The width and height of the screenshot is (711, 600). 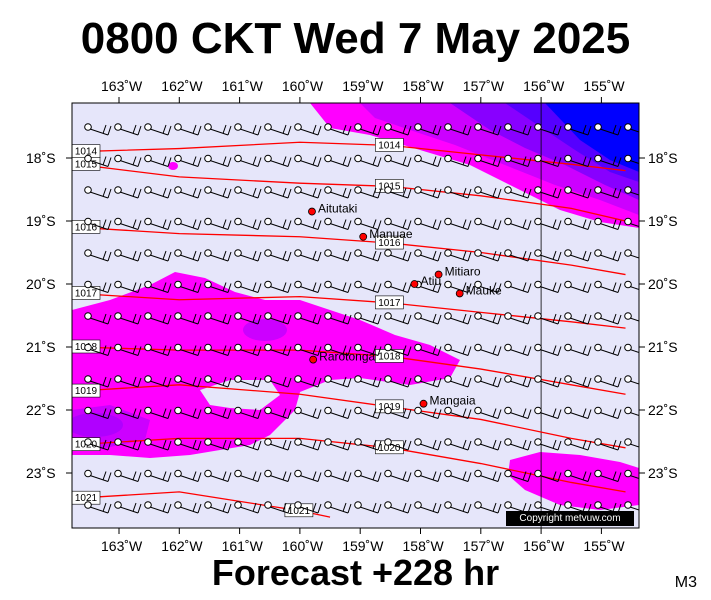 I want to click on place-label: Atiu, so click(x=430, y=281).